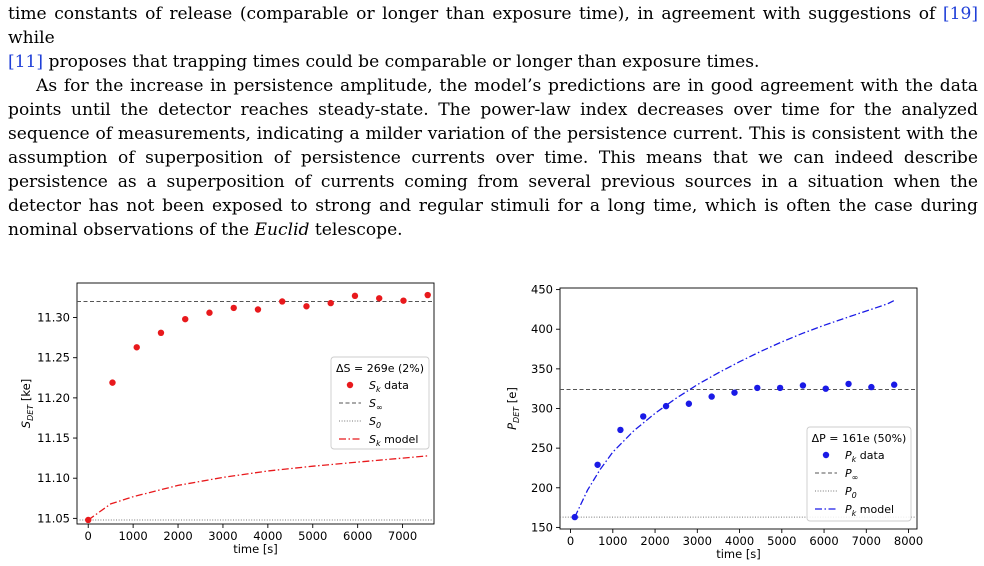  Describe the element at coordinates (393, 440) in the screenshot. I see `legend-label: Sk model` at that location.